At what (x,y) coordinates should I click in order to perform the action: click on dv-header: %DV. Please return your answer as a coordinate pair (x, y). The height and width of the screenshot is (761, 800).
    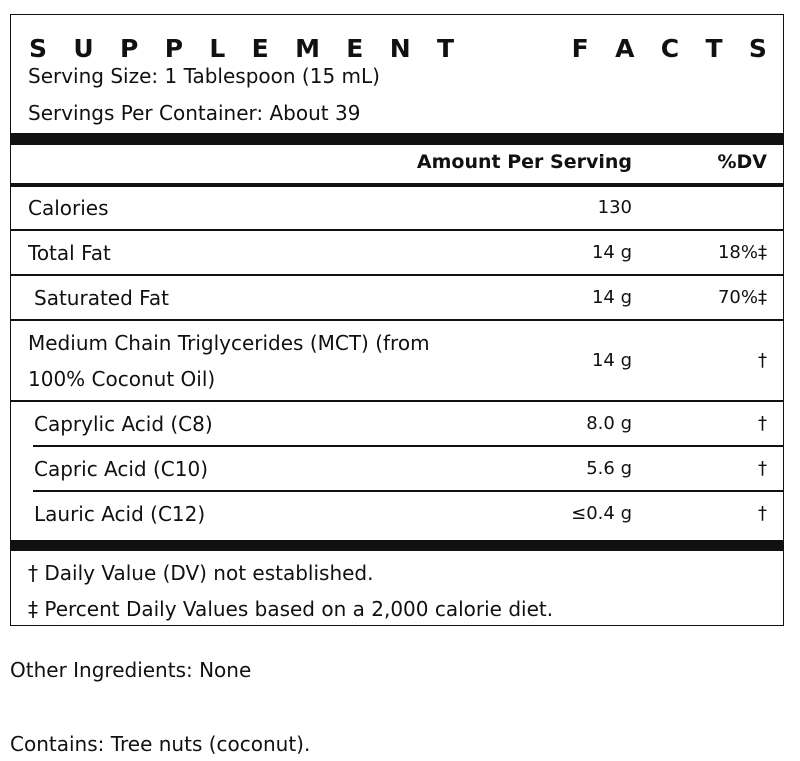
    Looking at the image, I should click on (742, 162).